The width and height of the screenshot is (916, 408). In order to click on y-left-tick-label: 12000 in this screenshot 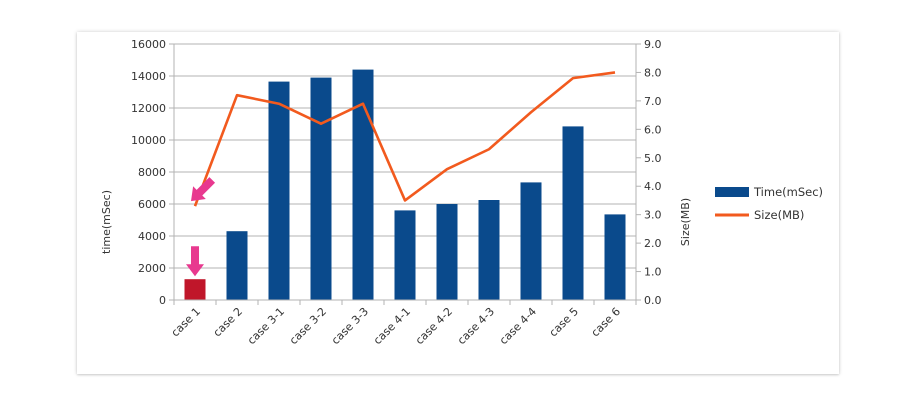, I will do `click(148, 108)`.